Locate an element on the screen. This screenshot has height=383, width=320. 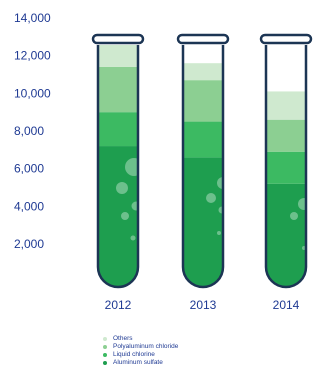
y-tick-label: 6,000 is located at coordinates (29, 169).